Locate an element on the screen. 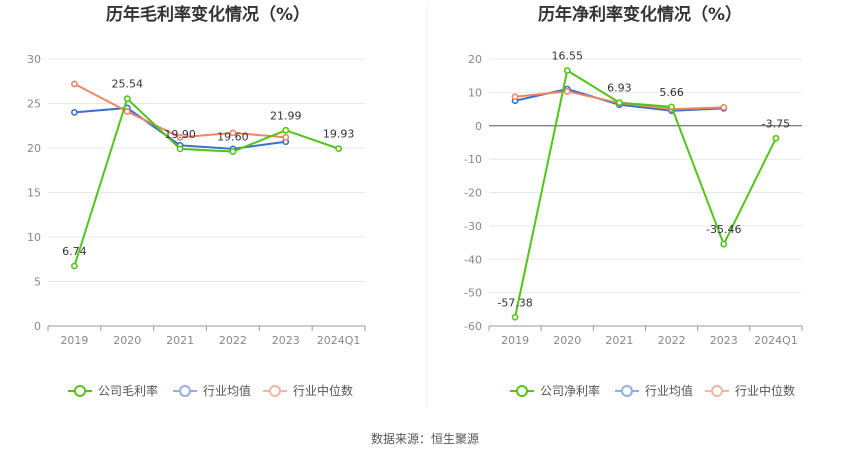 The width and height of the screenshot is (850, 459). y-tick-label: -50 is located at coordinates (473, 293).